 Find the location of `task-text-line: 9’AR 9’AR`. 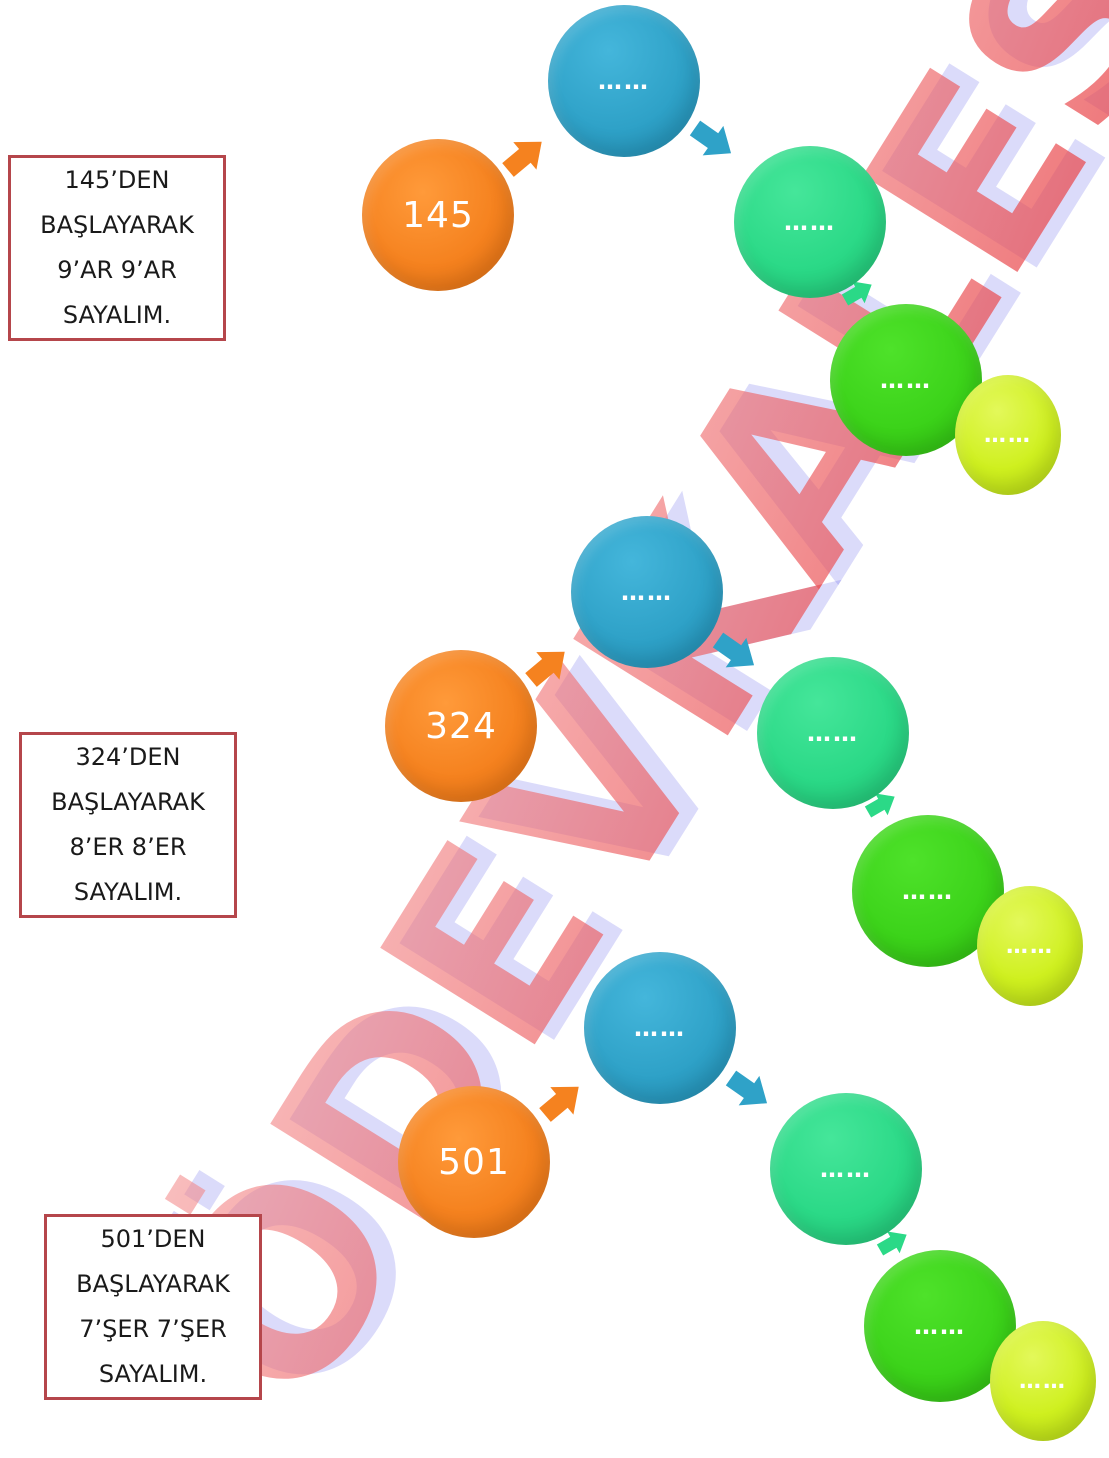

task-text-line: 9’AR 9’AR is located at coordinates (117, 270).